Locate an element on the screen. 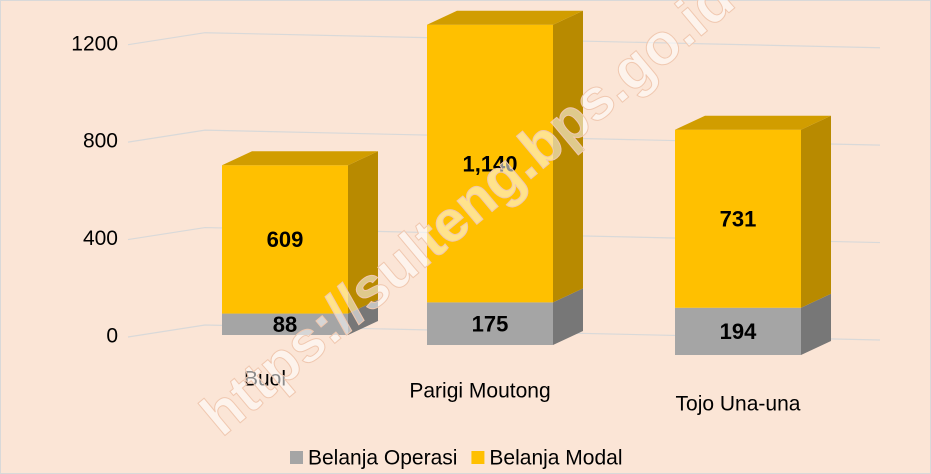 The width and height of the screenshot is (931, 474). data-label: 175 is located at coordinates (490, 324).